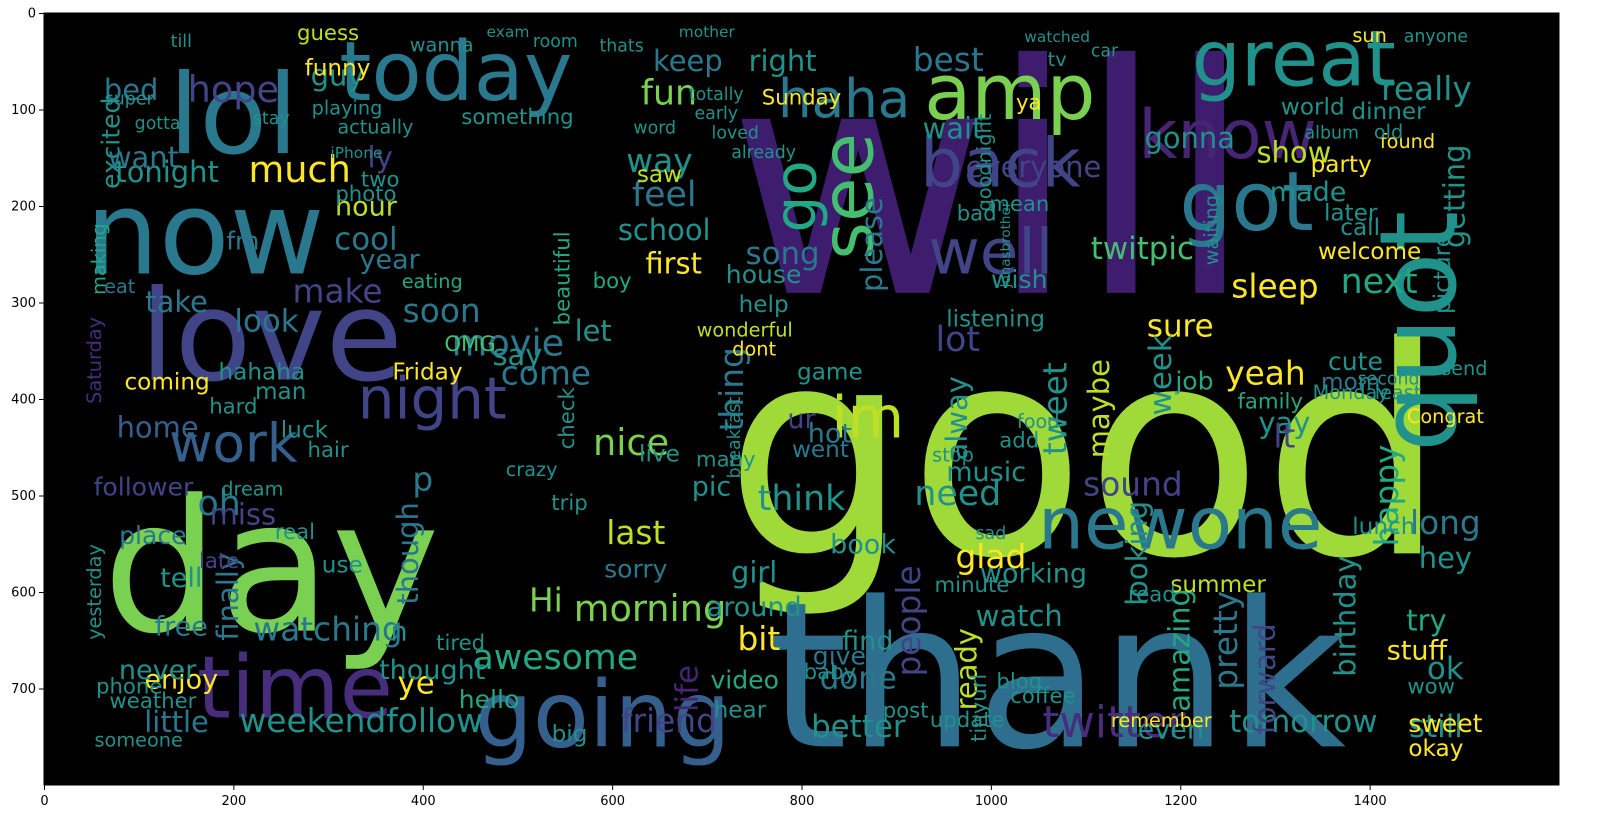 Image resolution: width=1606 pixels, height=823 pixels. I want to click on word-listening: listening, so click(995, 320).